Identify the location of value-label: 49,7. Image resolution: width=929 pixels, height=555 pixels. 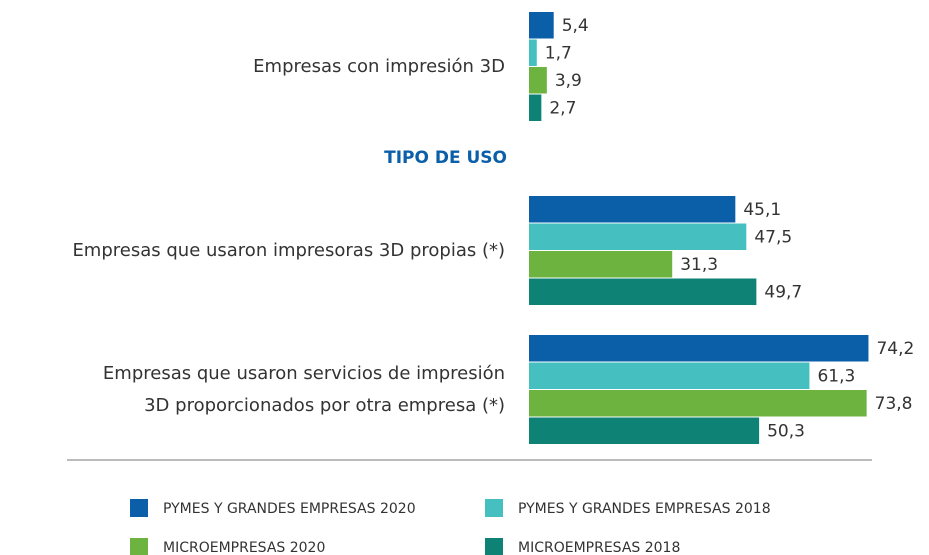
(783, 292).